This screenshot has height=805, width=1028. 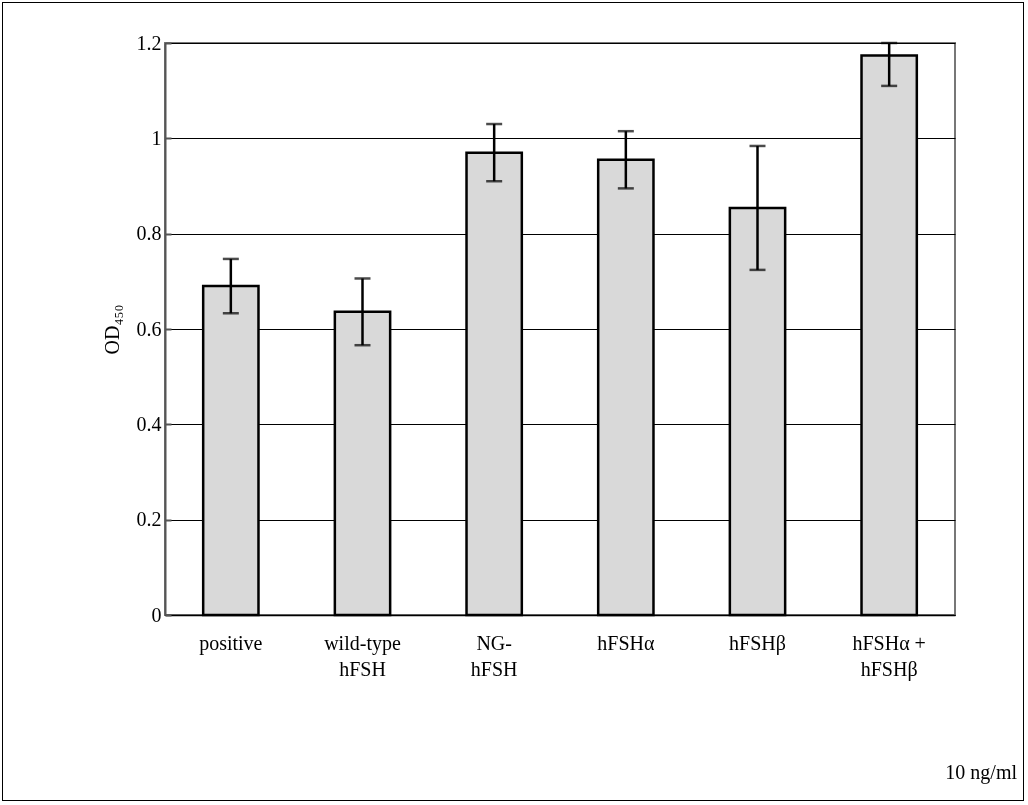 I want to click on y-tick-label: 0, so click(x=156, y=614).